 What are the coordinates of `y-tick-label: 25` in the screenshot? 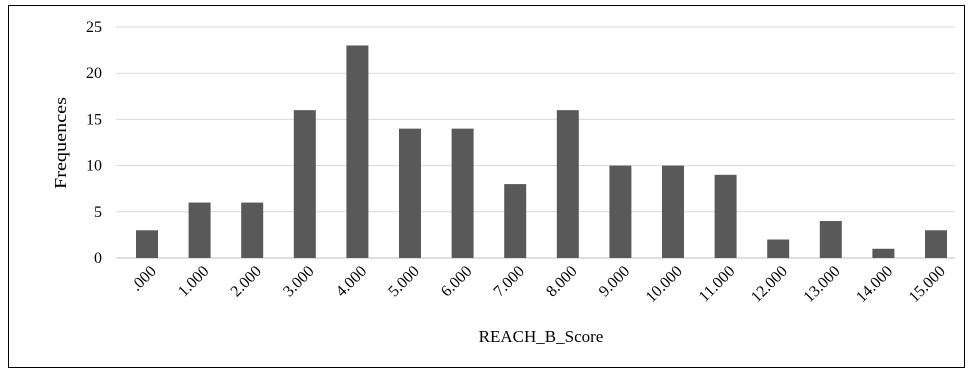 It's located at (94, 27).